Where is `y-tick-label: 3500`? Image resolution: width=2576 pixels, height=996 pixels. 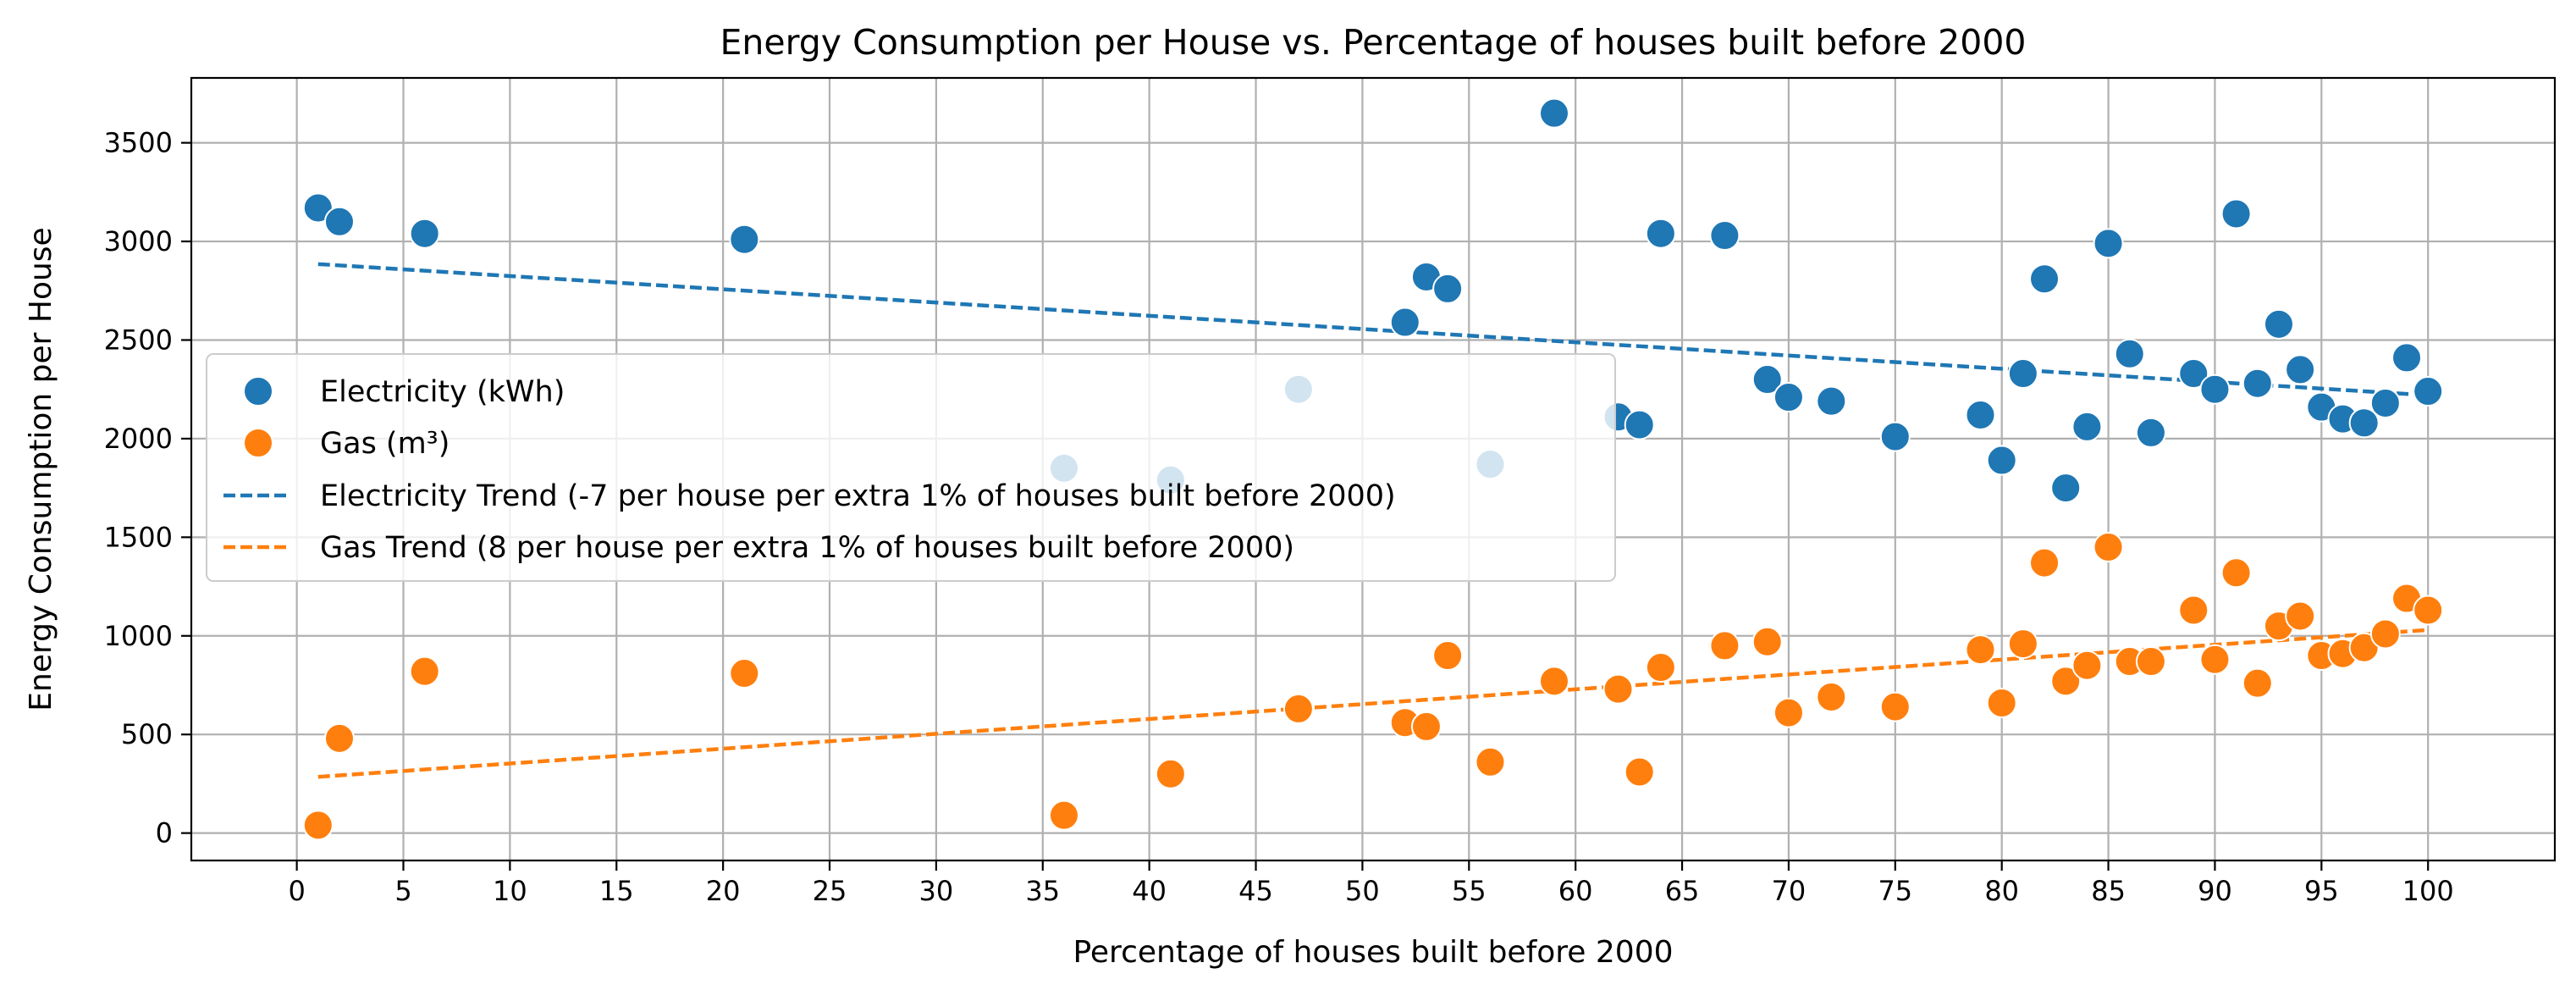
y-tick-label: 3500 is located at coordinates (139, 143).